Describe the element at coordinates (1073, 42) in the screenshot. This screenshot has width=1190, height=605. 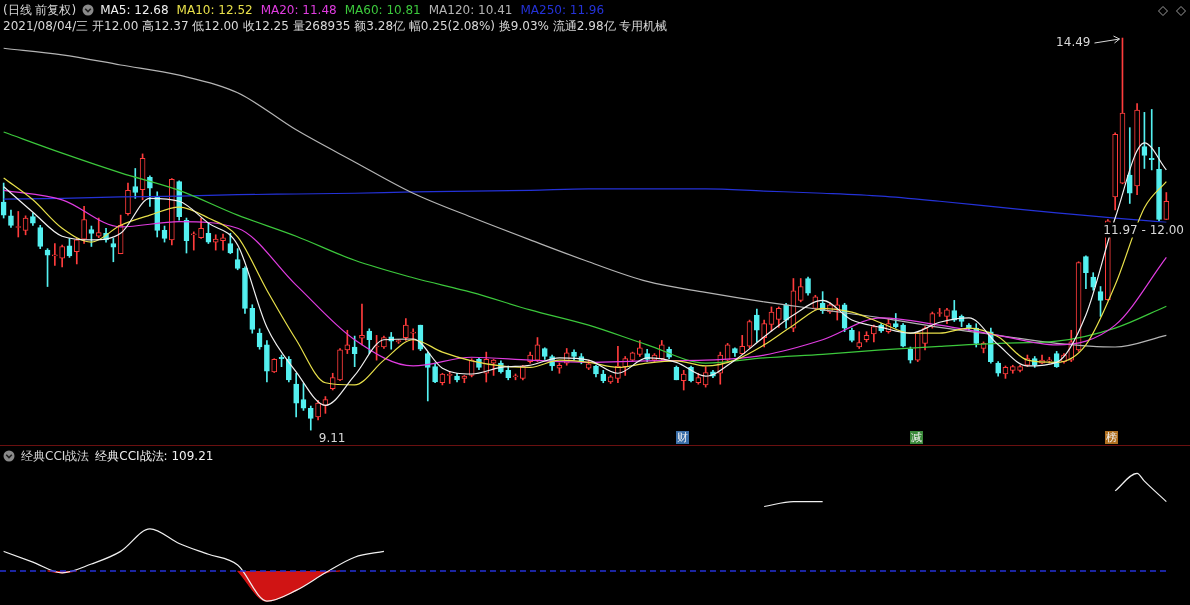
I see `annotation: 14.49` at that location.